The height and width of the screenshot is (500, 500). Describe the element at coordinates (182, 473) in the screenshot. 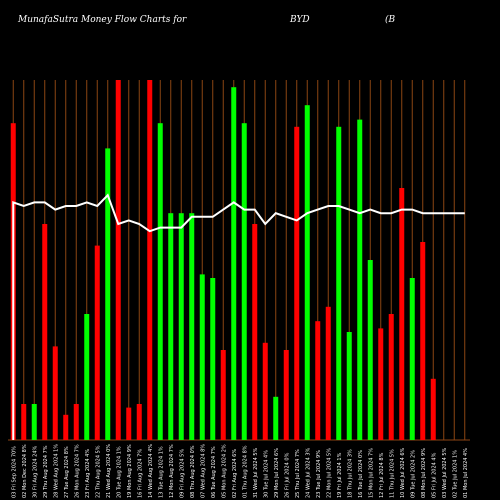

I see `x-tick-label: 09 Fri Aug 2024 5%` at that location.